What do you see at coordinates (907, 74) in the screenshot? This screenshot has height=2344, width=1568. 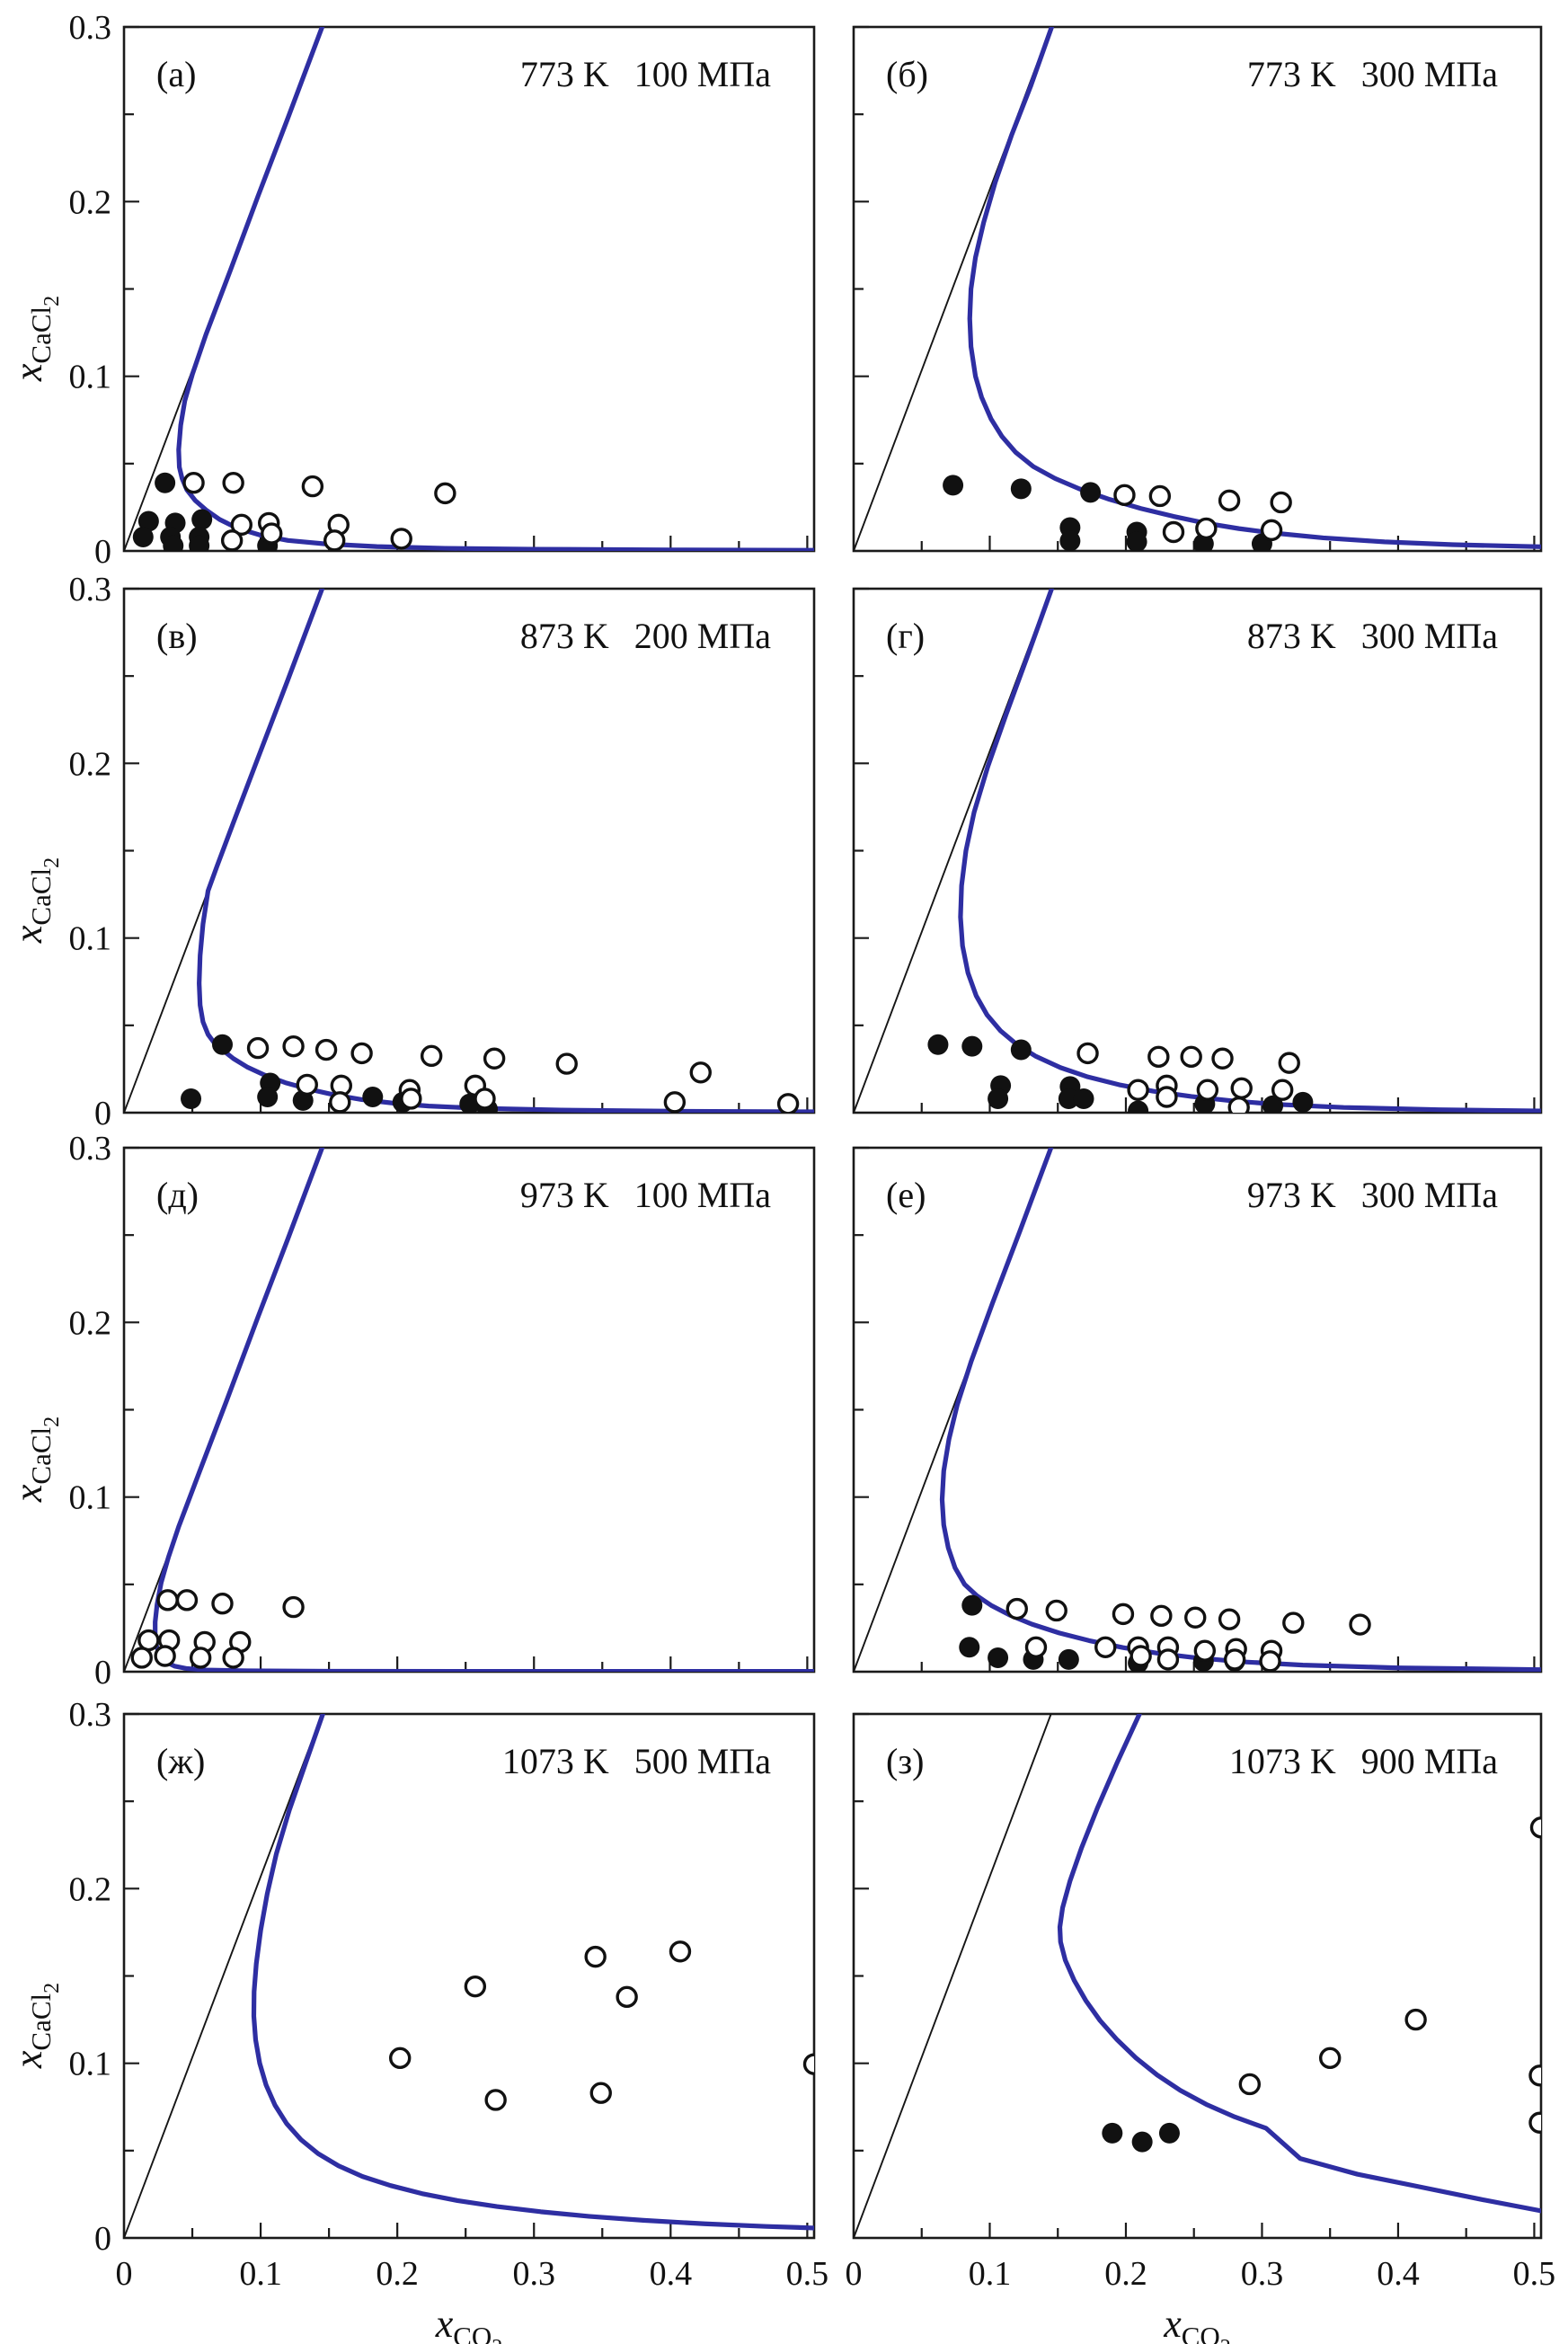 I see `panel-letter: (б)` at bounding box center [907, 74].